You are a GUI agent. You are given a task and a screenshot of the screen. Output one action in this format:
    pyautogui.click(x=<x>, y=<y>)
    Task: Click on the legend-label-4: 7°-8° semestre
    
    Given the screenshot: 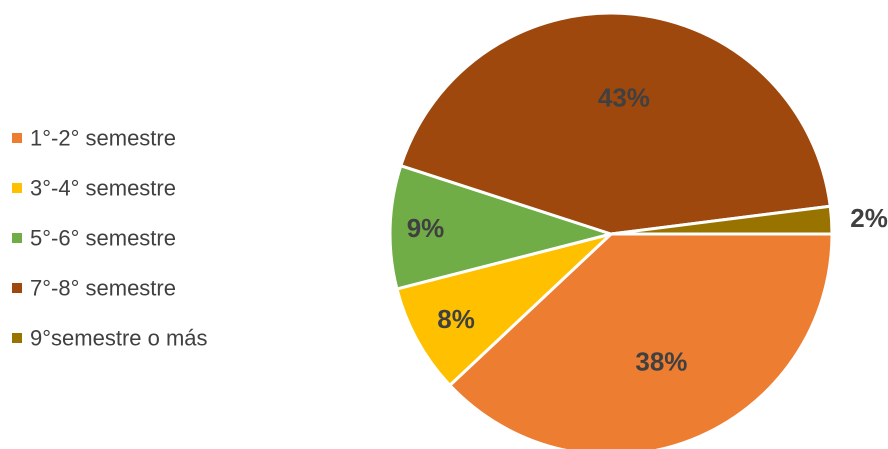 What is the action you would take?
    pyautogui.click(x=103, y=288)
    